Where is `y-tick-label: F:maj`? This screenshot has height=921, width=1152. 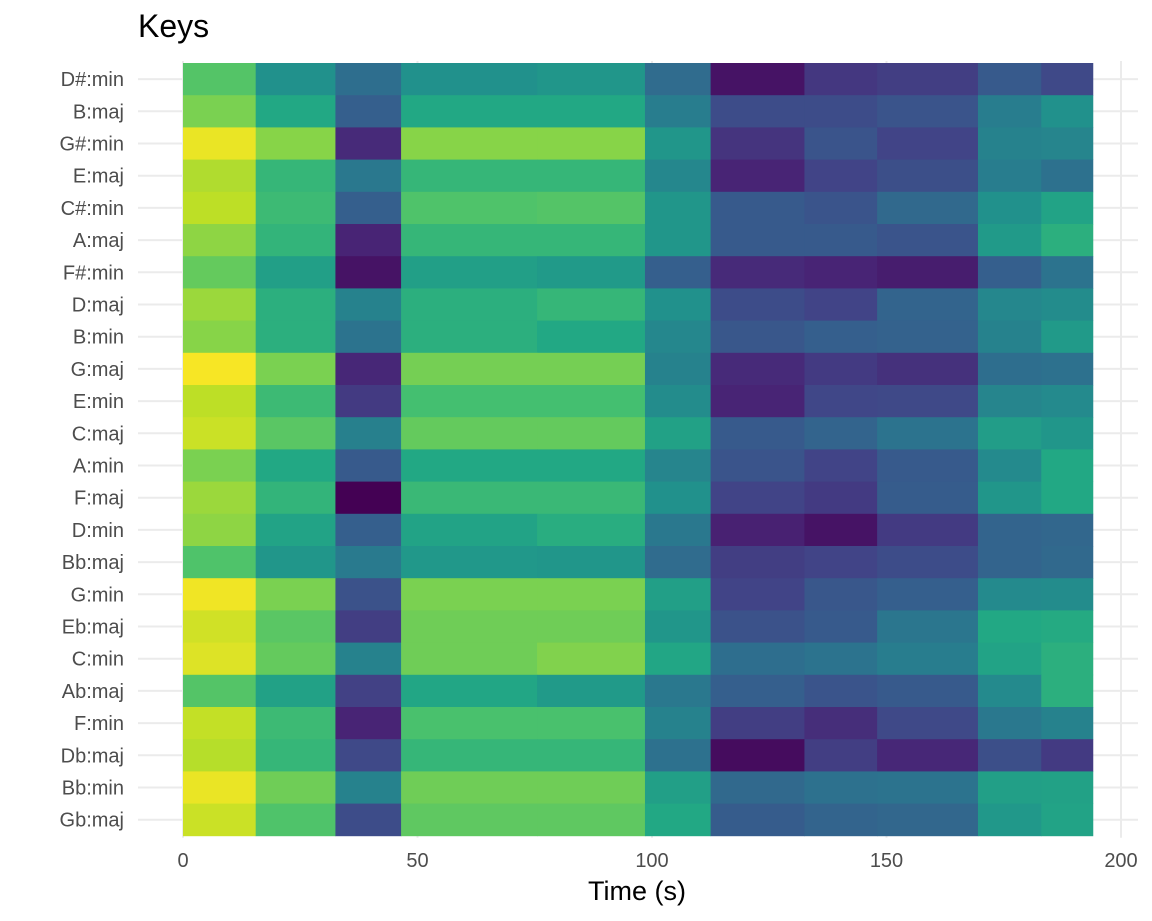 y-tick-label: F:maj is located at coordinates (99, 499).